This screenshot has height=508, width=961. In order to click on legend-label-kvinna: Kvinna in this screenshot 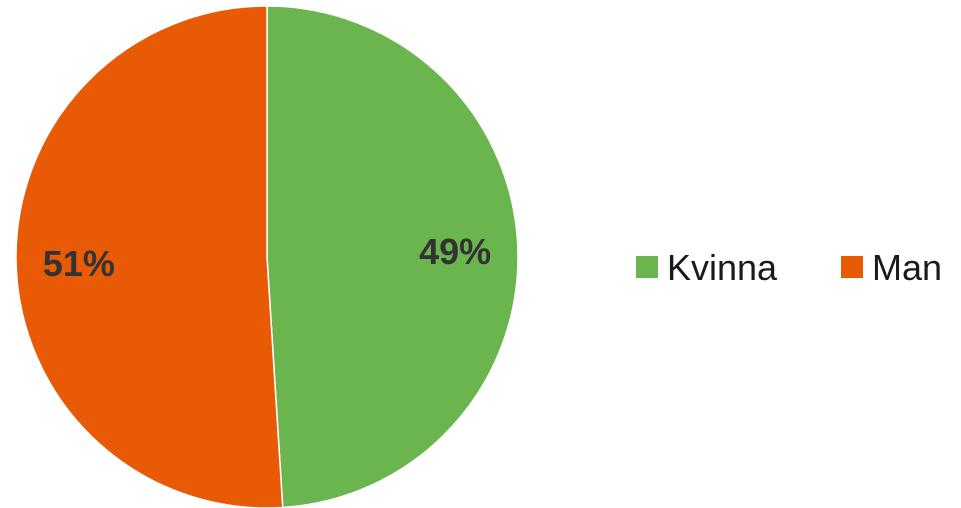, I will do `click(722, 267)`.